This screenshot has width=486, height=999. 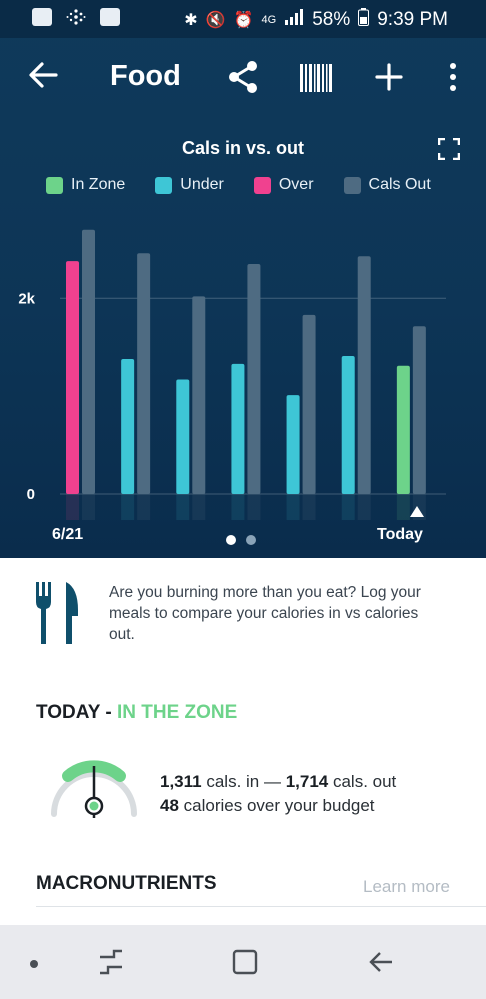 What do you see at coordinates (202, 184) in the screenshot?
I see `legend-label: Under` at bounding box center [202, 184].